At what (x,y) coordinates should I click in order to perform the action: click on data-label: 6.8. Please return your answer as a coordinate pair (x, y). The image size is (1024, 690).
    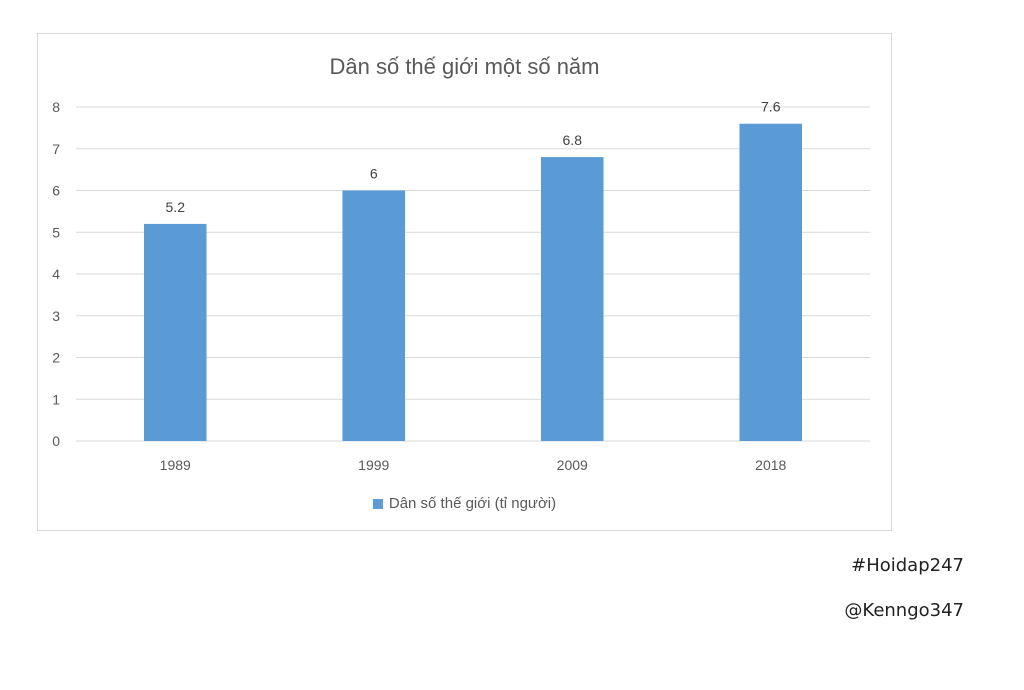
    Looking at the image, I should click on (573, 140).